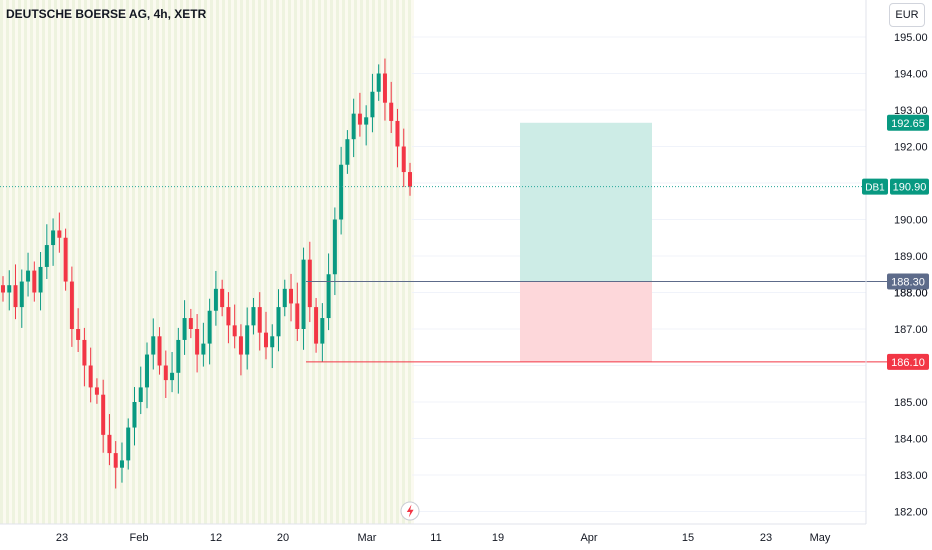 The image size is (932, 550). Describe the element at coordinates (911, 38) in the screenshot. I see `y-tick-label: 195.00` at that location.